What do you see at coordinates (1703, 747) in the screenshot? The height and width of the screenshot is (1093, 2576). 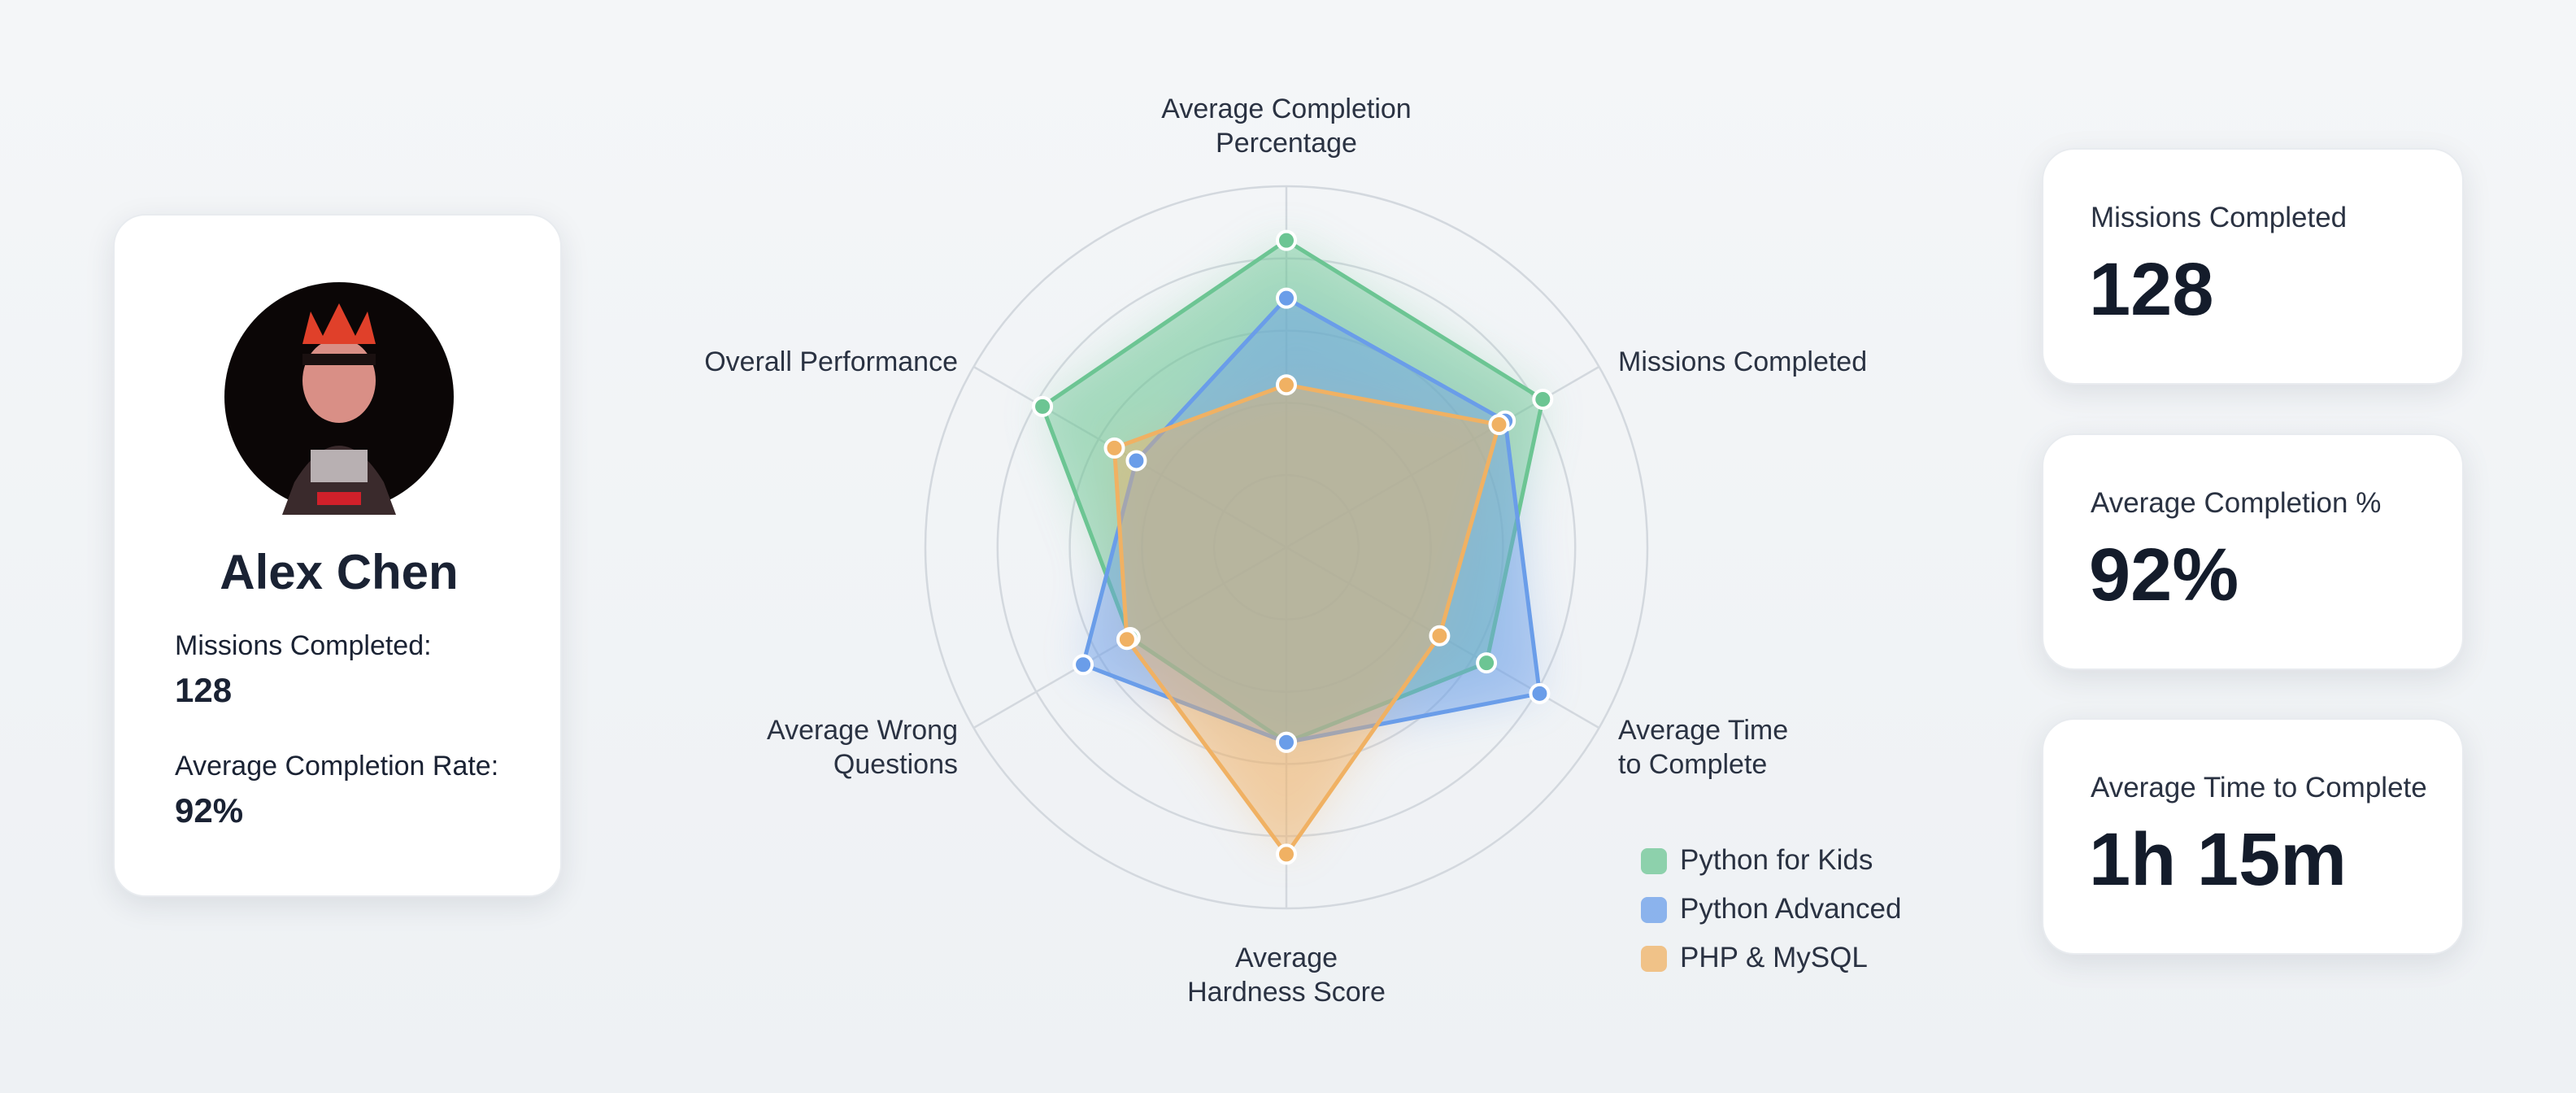 I see `axis-label: Average Time to Complete` at bounding box center [1703, 747].